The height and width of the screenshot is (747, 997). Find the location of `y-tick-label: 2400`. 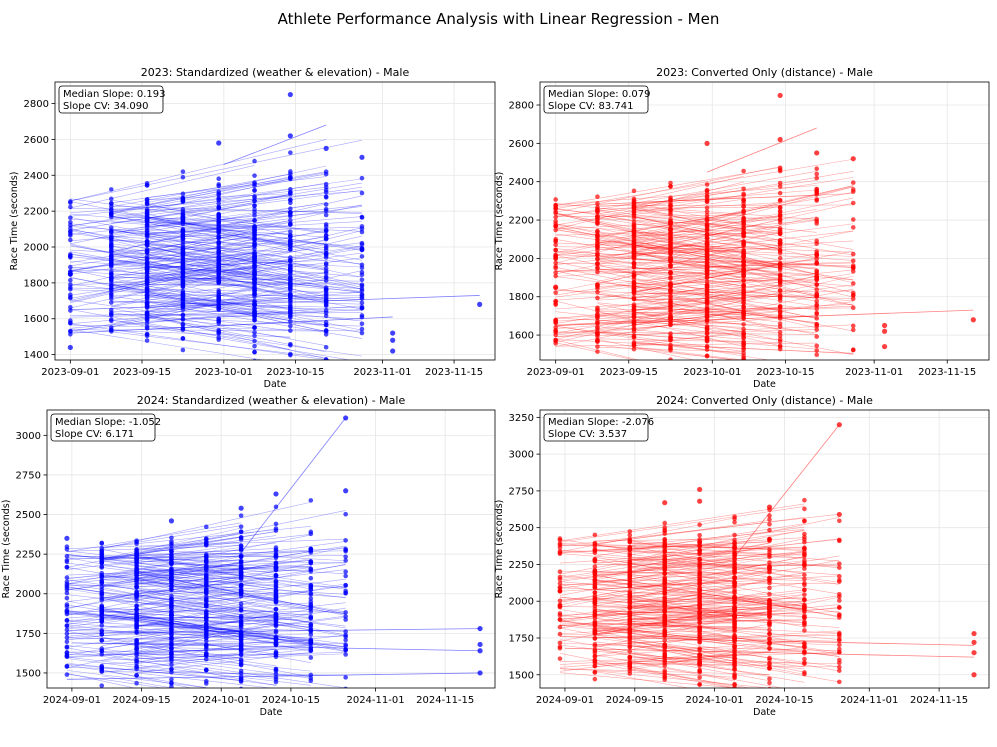

y-tick-label: 2400 is located at coordinates (521, 182).